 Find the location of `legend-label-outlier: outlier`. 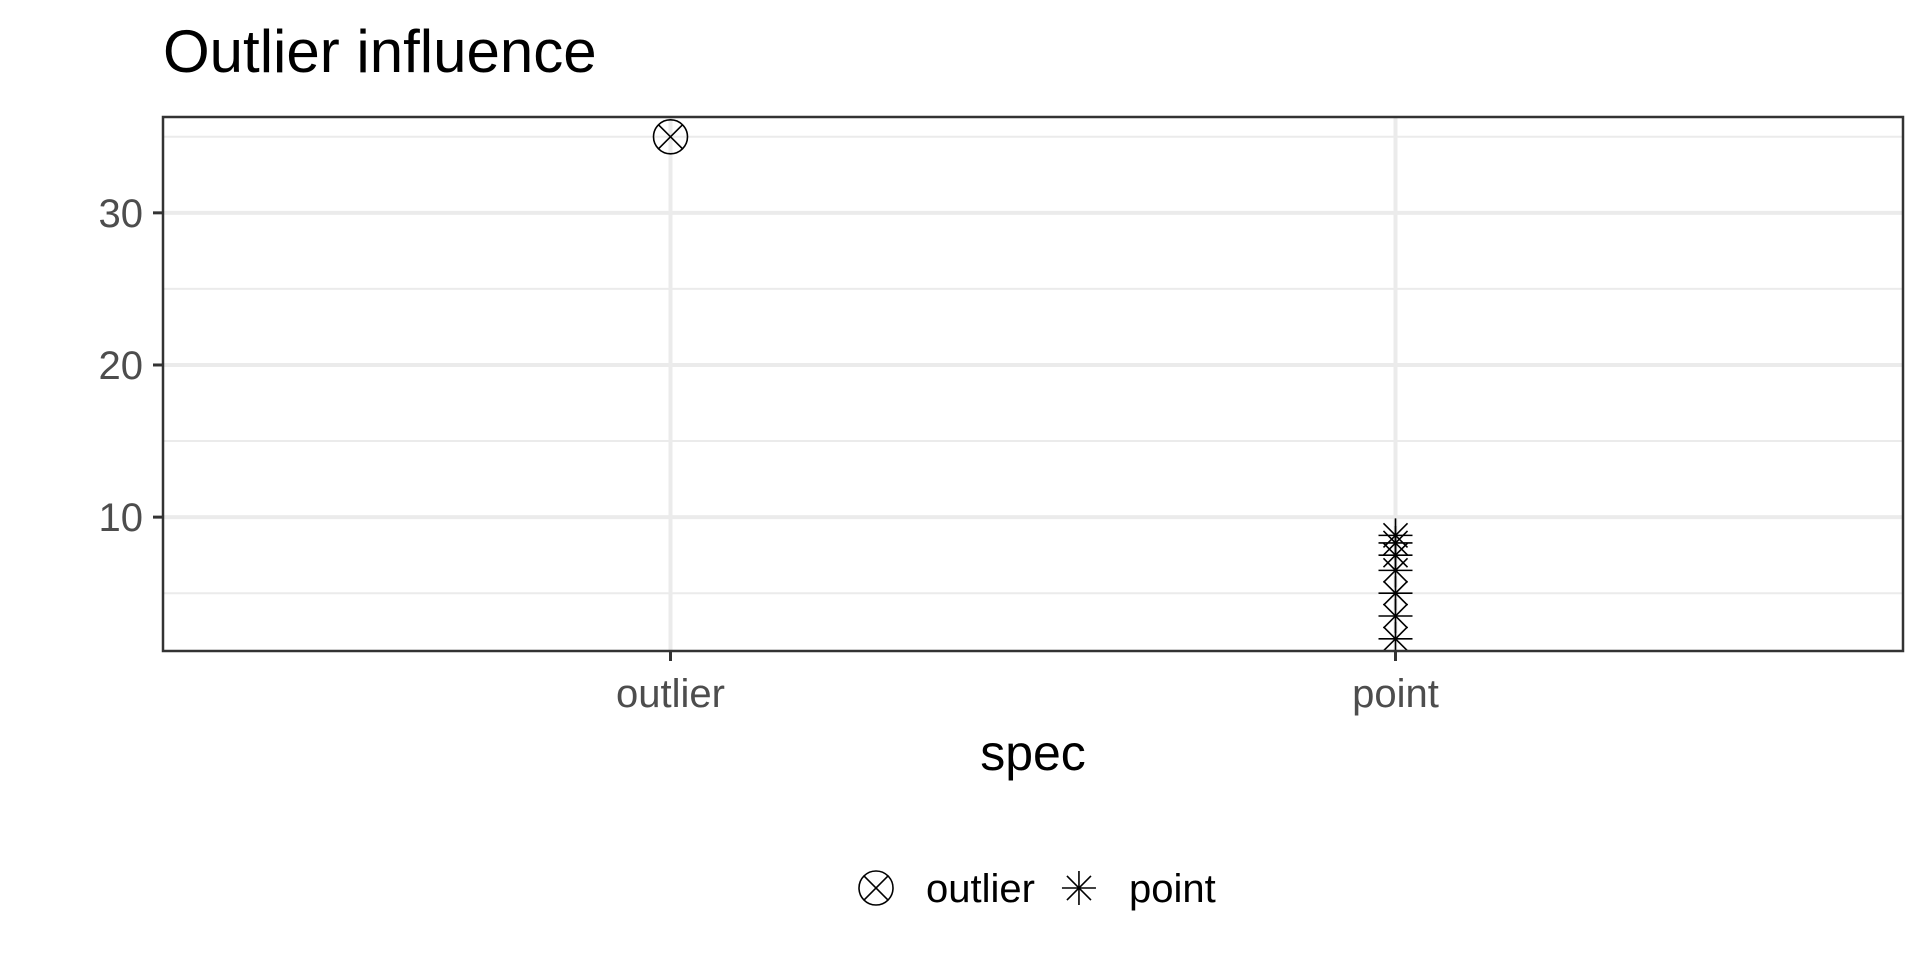

legend-label-outlier: outlier is located at coordinates (980, 889).